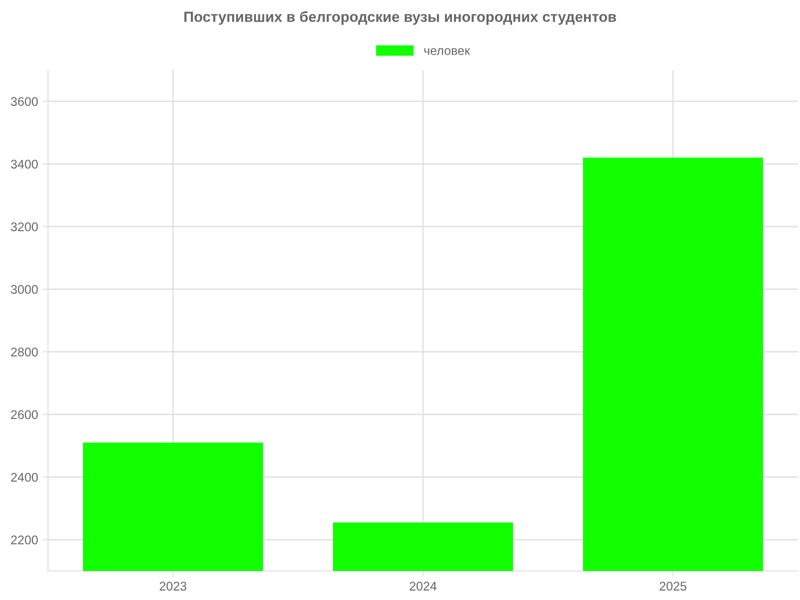  Describe the element at coordinates (24, 477) in the screenshot. I see `y-tick-label: 2400` at that location.